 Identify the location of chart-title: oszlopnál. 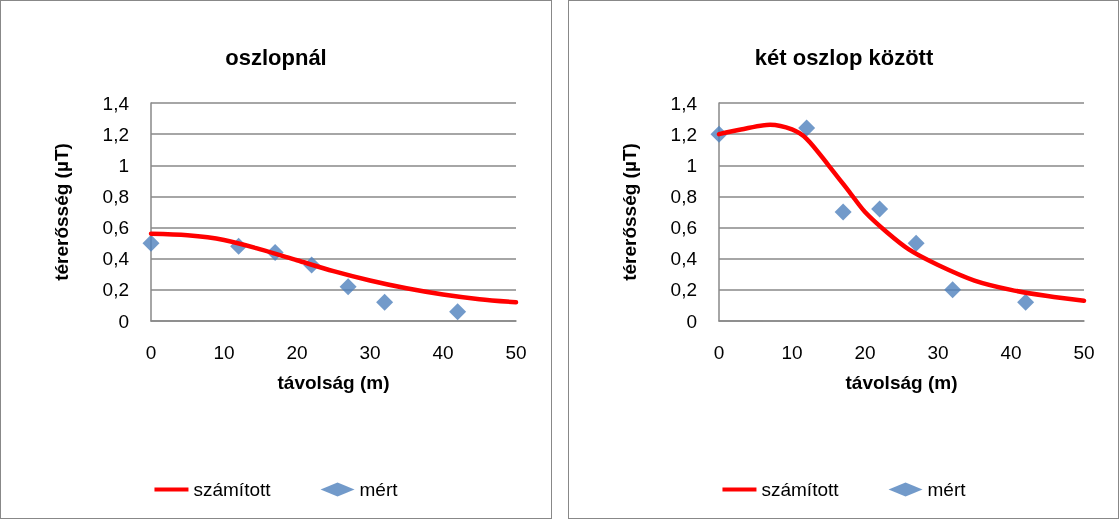
(276, 57).